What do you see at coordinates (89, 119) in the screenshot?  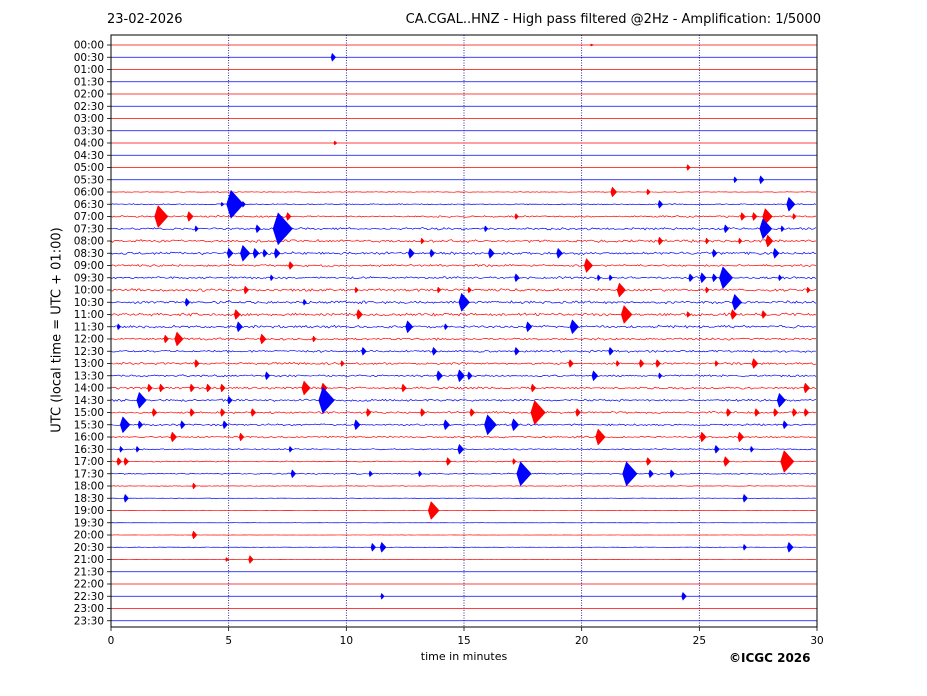 I see `y-tick-label: 03:00` at bounding box center [89, 119].